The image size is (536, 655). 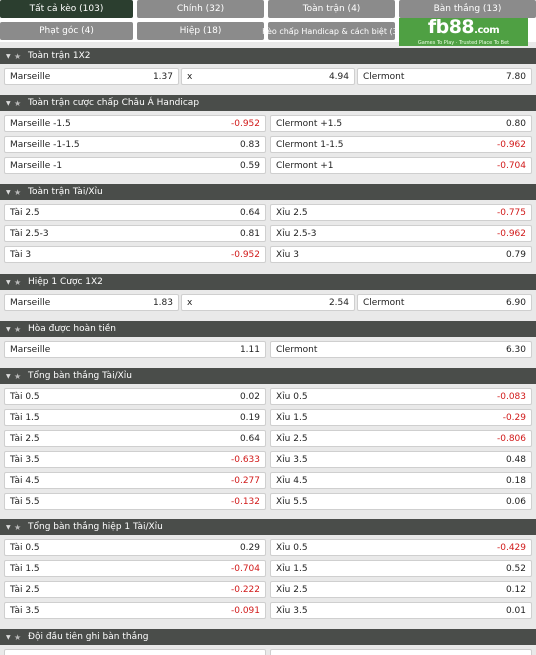 What do you see at coordinates (200, 9) in the screenshot?
I see `tab-main: Chính (32)` at bounding box center [200, 9].